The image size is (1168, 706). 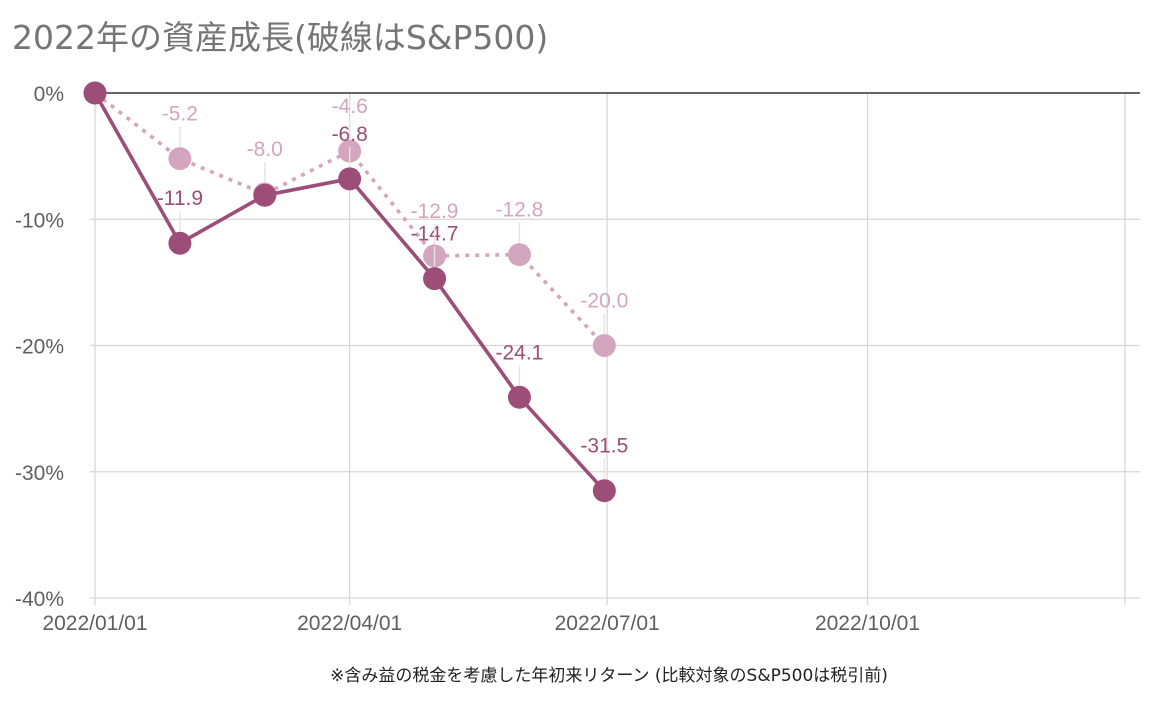 I want to click on chart-title: 2022年の資産成長(破線はS&P500), so click(x=280, y=37).